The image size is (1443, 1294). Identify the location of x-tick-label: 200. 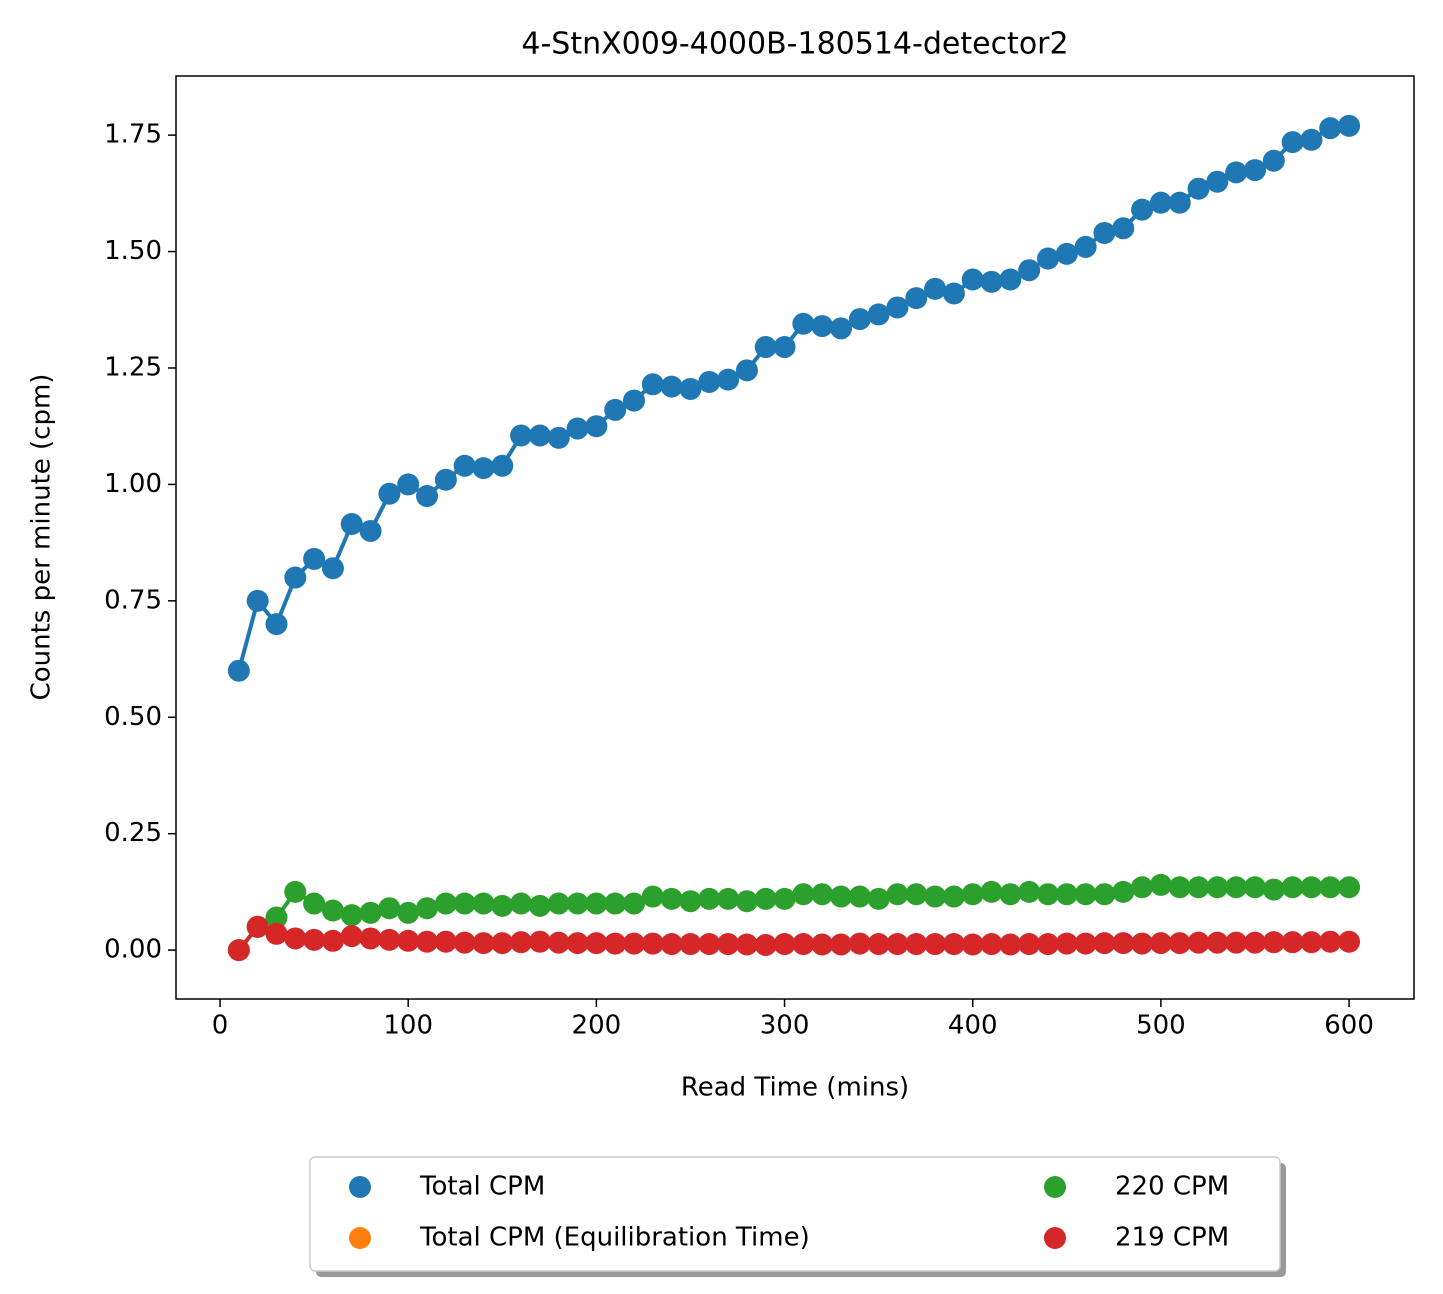
(597, 1026).